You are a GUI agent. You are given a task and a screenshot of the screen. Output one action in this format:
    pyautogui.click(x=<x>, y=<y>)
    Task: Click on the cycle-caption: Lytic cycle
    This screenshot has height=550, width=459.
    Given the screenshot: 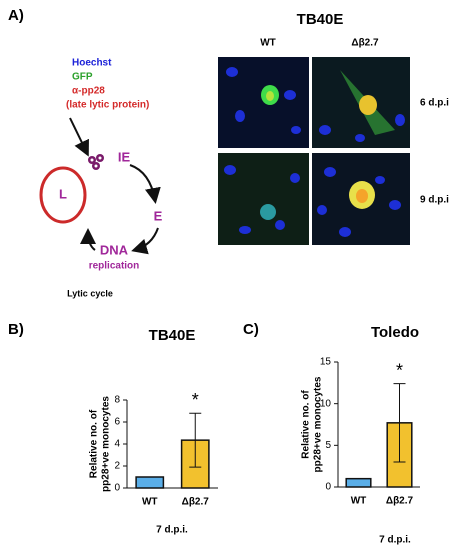 What is the action you would take?
    pyautogui.click(x=90, y=293)
    